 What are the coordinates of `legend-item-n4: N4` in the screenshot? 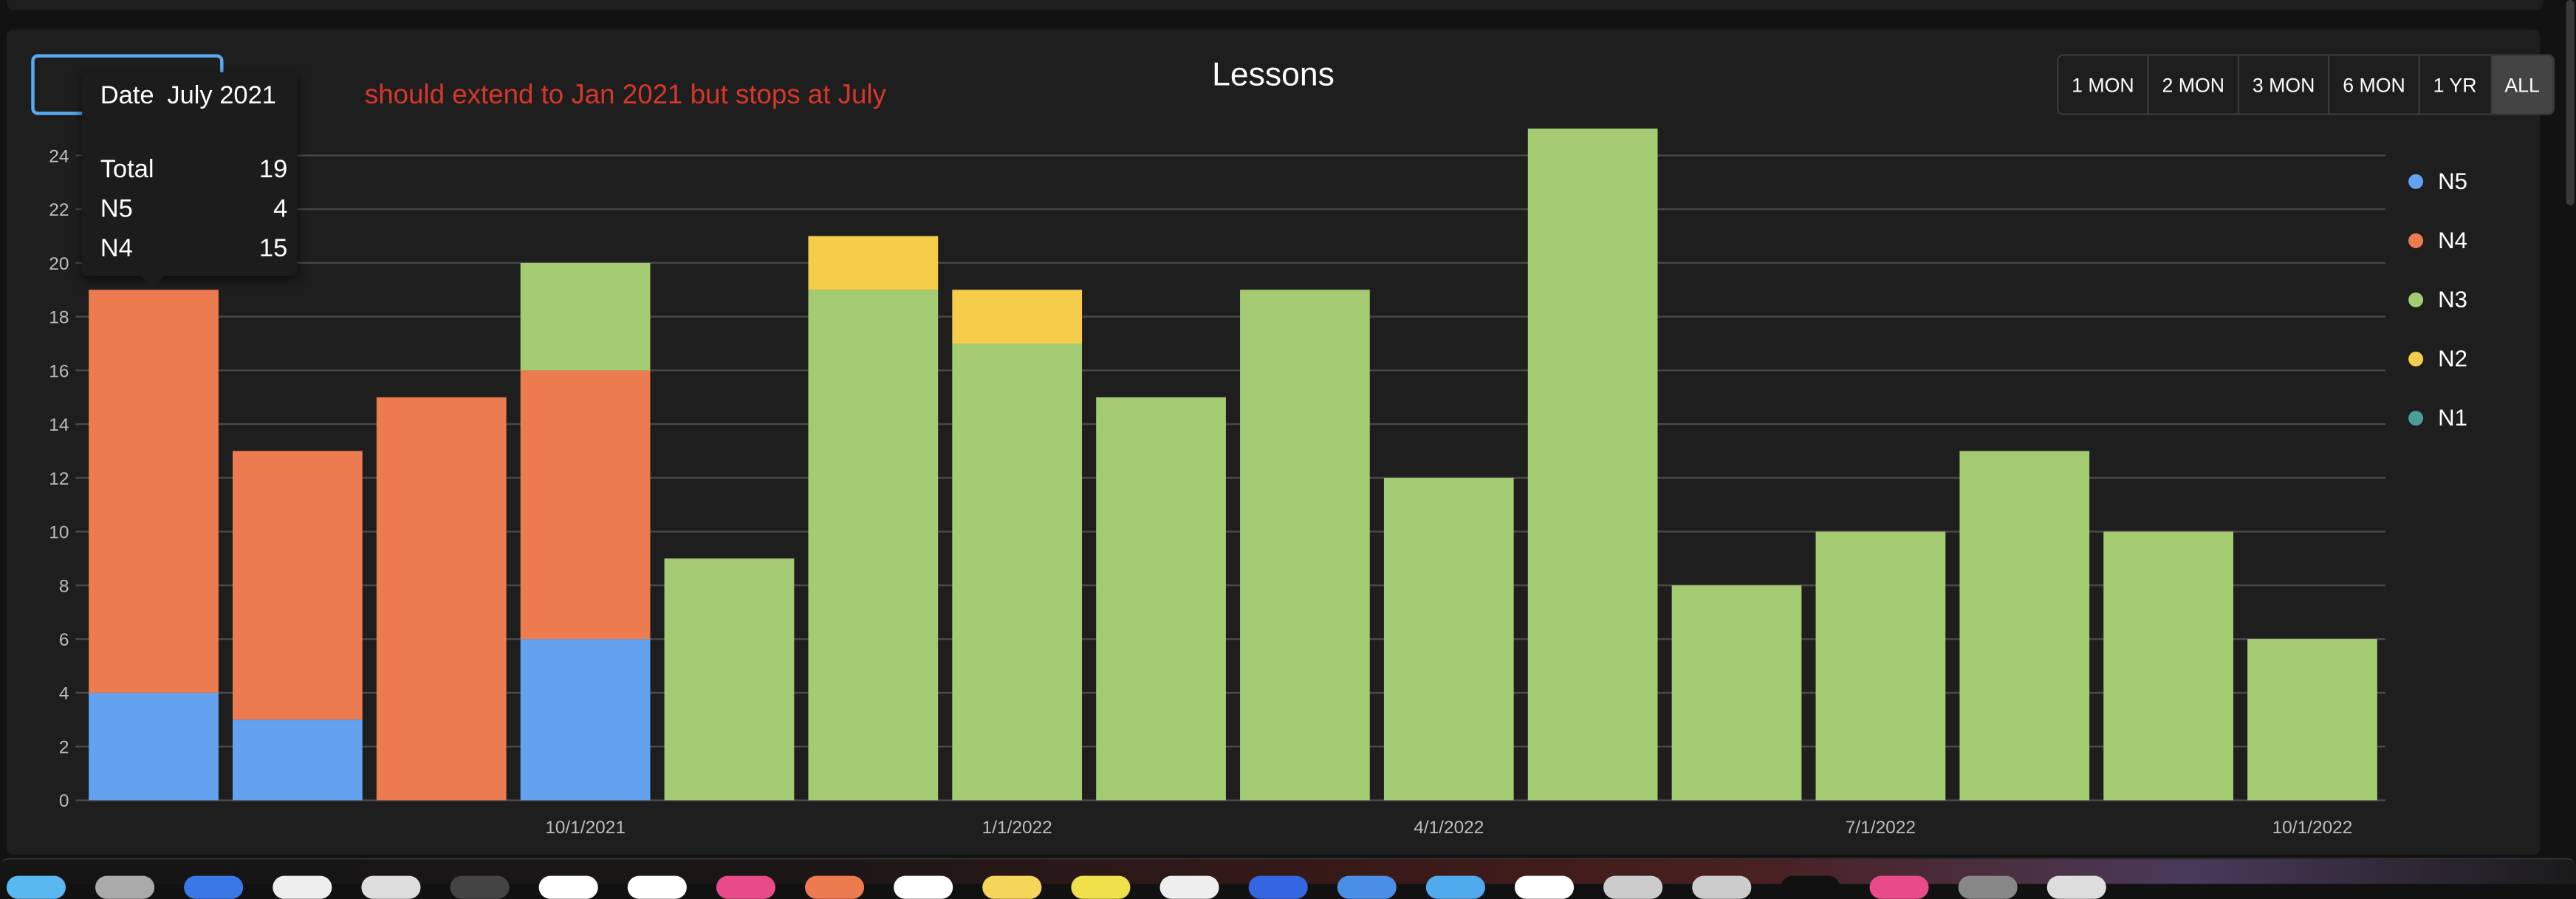 It's located at (2437, 240).